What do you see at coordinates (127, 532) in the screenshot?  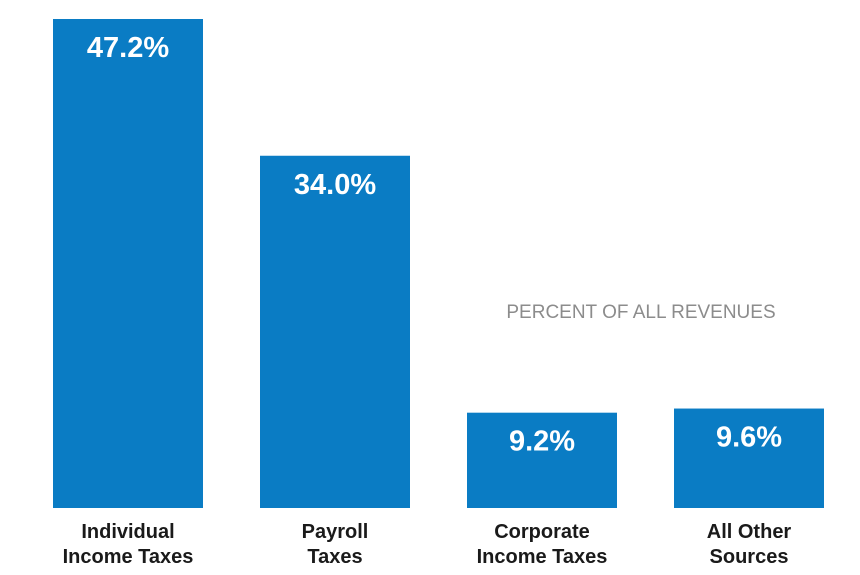 I see `category-label-1-line-1: Individual` at bounding box center [127, 532].